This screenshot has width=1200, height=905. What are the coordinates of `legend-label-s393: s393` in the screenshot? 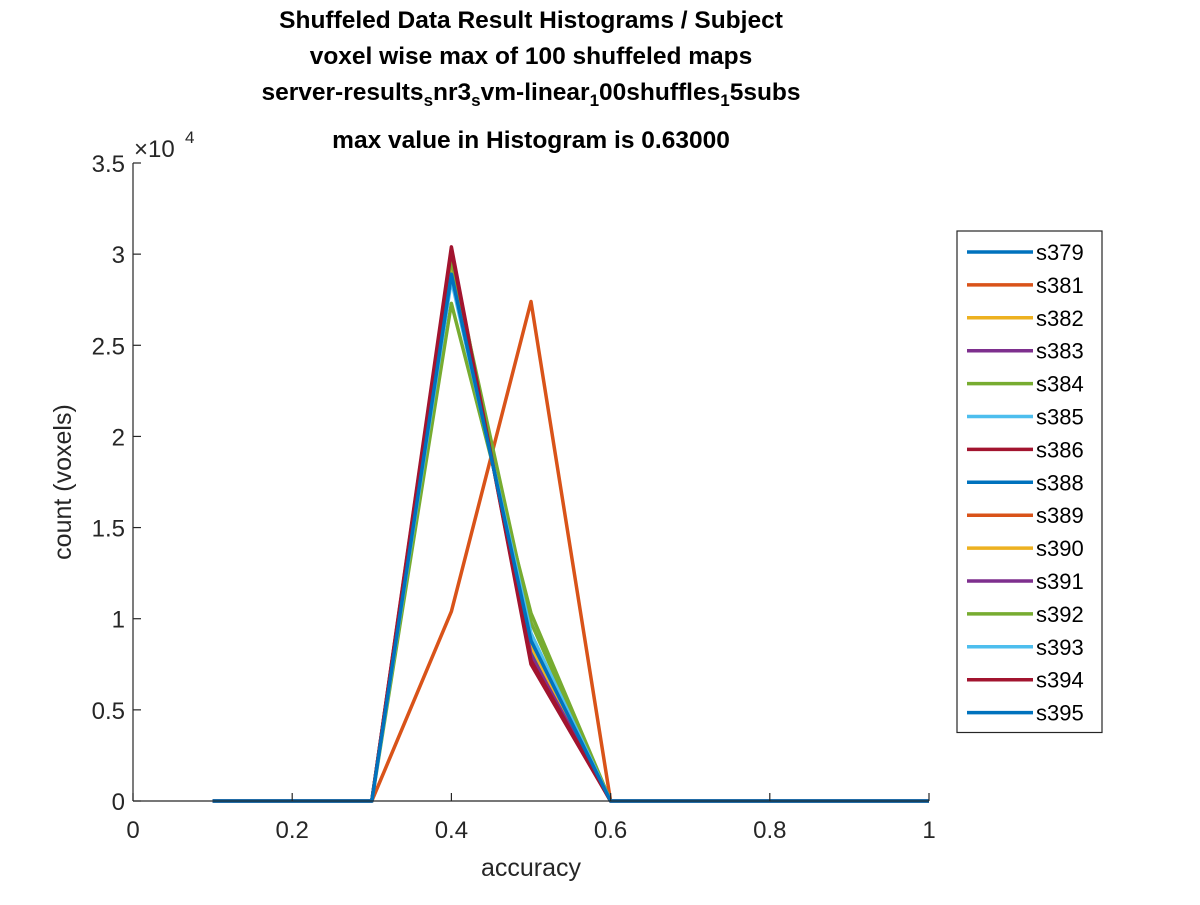 It's located at (1060, 647).